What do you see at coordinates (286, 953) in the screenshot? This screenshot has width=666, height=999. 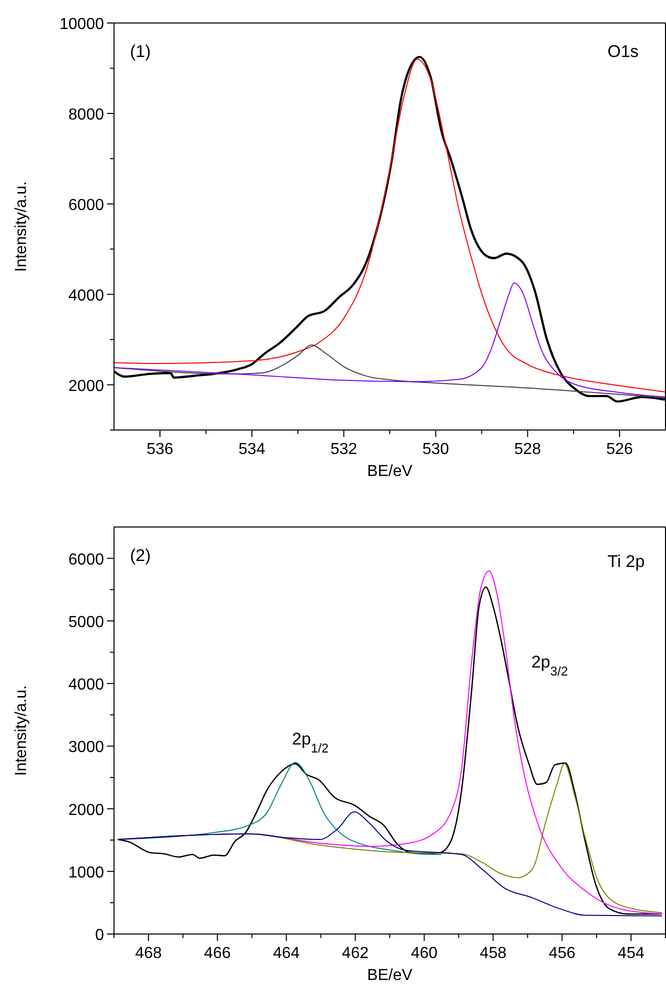 I see `x-tick-label: 464` at bounding box center [286, 953].